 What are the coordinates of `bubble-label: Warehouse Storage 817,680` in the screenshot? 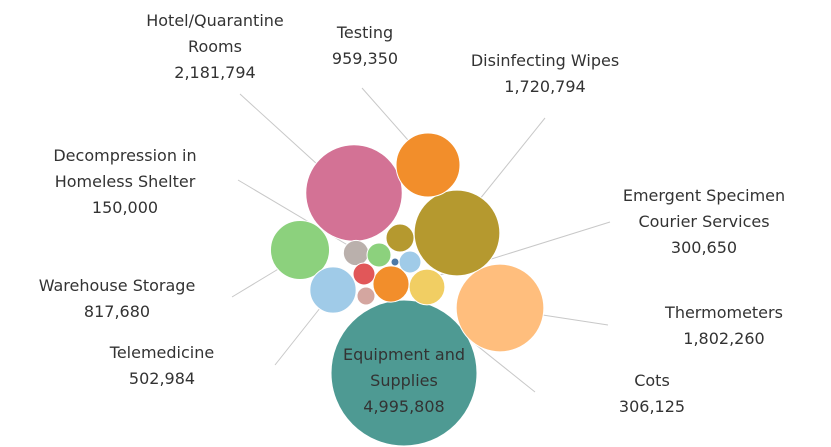 It's located at (117, 299).